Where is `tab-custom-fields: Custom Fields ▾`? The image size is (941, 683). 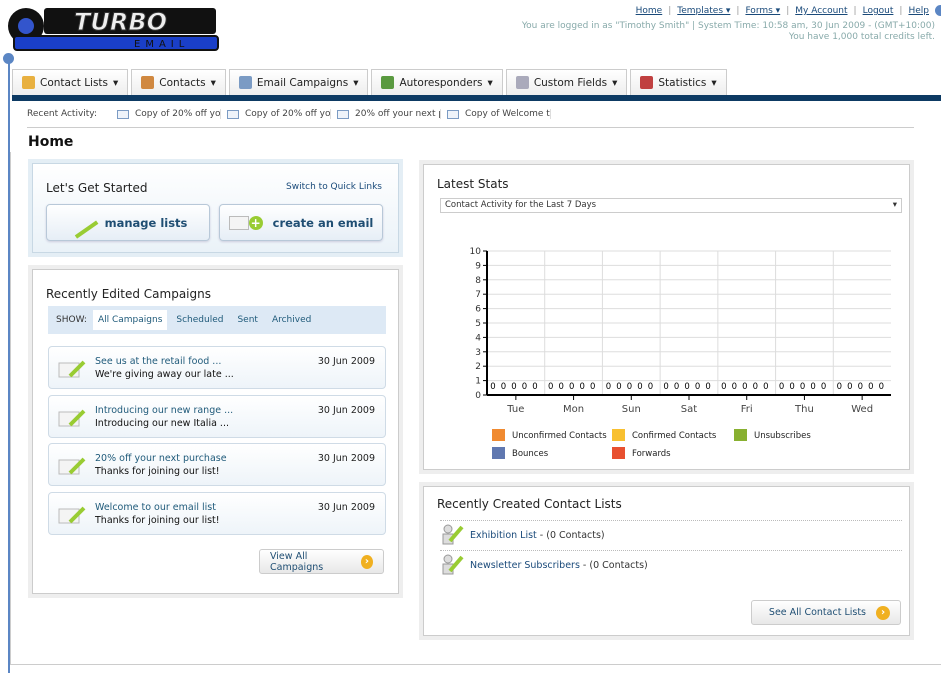
tab-custom-fields: Custom Fields ▾ is located at coordinates (566, 82).